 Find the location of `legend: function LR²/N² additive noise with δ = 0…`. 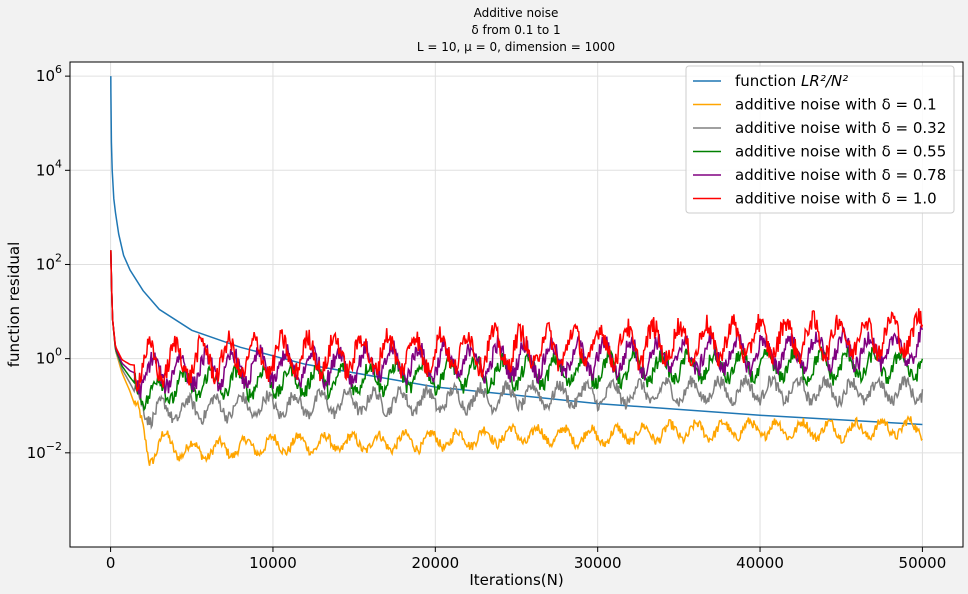

legend: function LR²/N² additive noise with δ = 0… is located at coordinates (820, 139).